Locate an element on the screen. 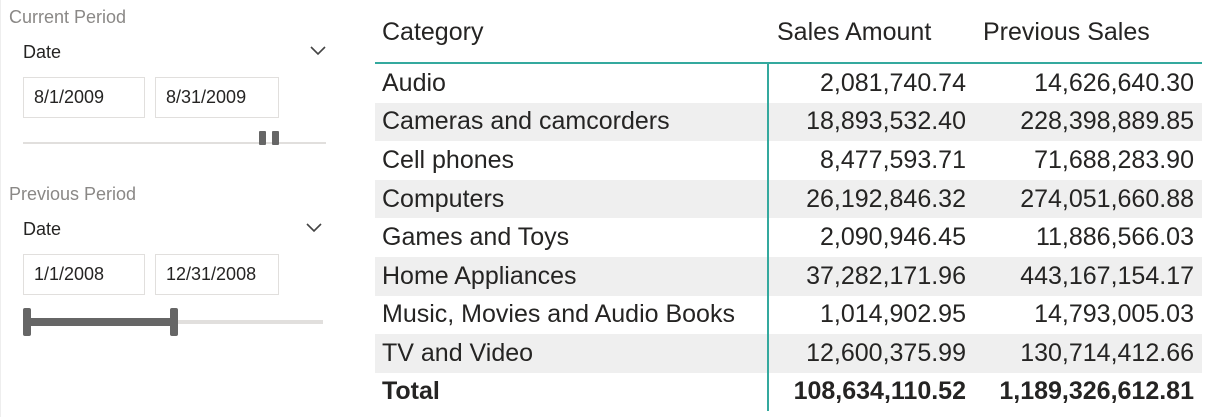  sales-amount-cell: 12,600,375.99 is located at coordinates (871, 353).